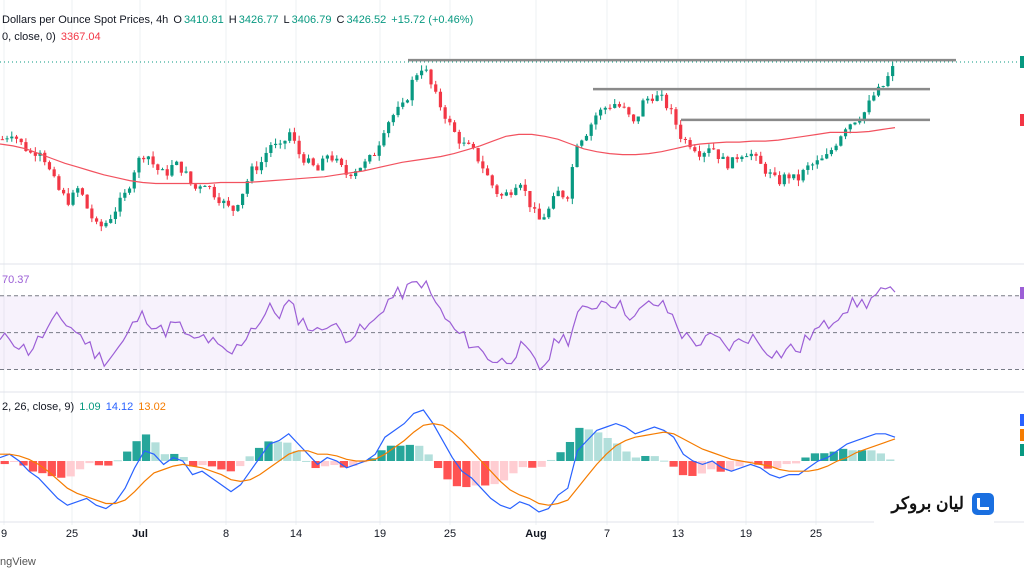  Describe the element at coordinates (203, 20) in the screenshot. I see `open-value: 3410.81` at that location.